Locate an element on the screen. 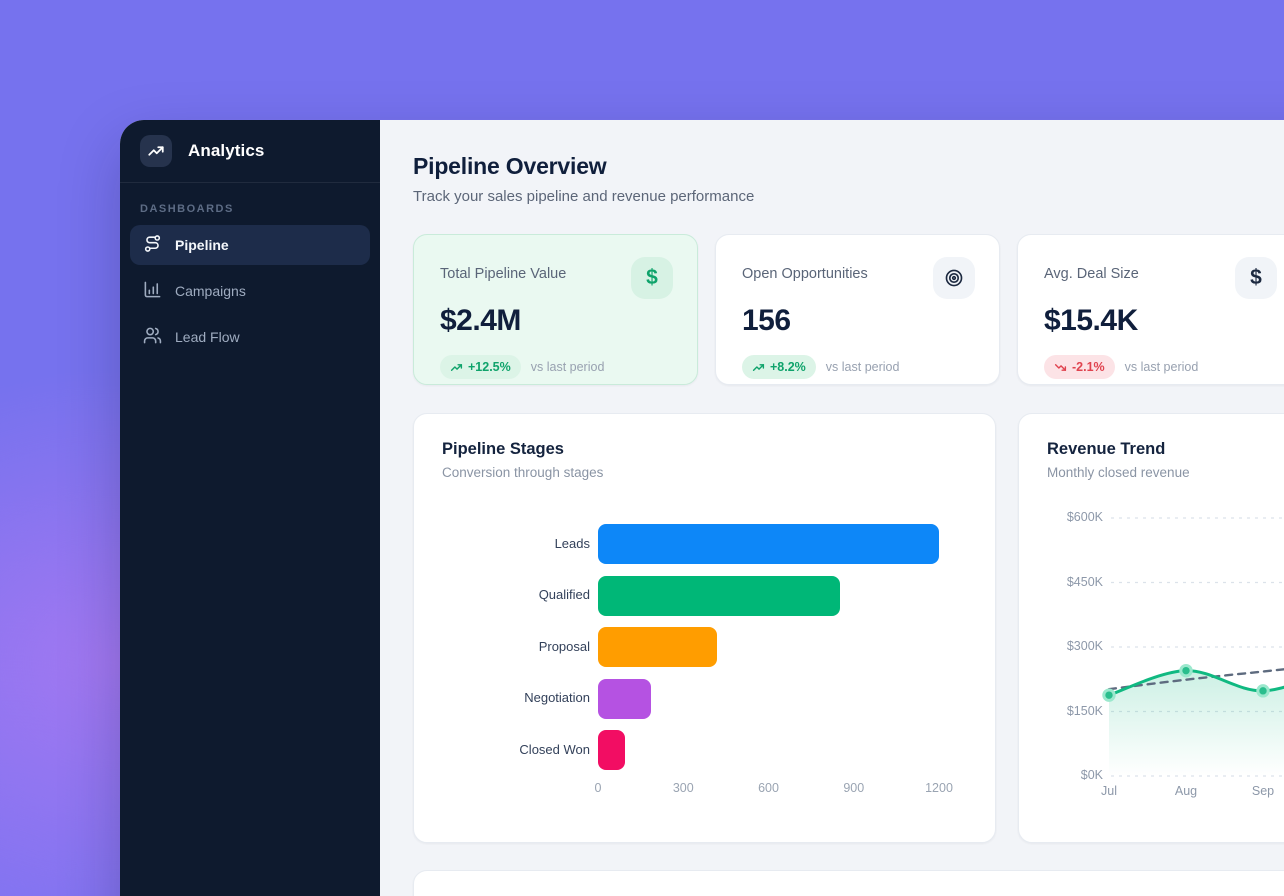  month-label: Aug is located at coordinates (1186, 791).